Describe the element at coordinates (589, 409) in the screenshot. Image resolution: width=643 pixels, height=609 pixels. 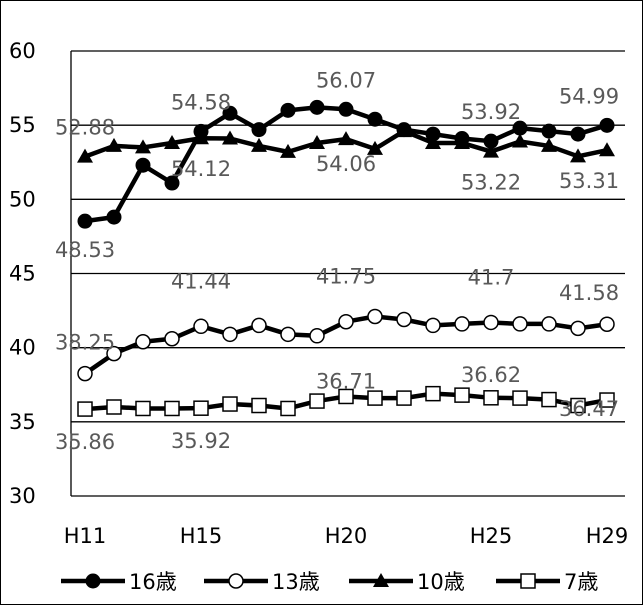
I see `data-label: 36.47` at that location.